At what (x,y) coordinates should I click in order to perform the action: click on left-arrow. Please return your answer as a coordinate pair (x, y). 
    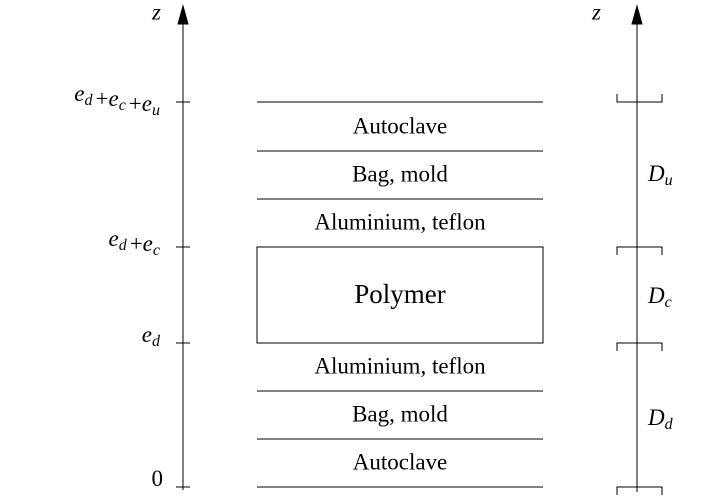
    Looking at the image, I should click on (183, 14).